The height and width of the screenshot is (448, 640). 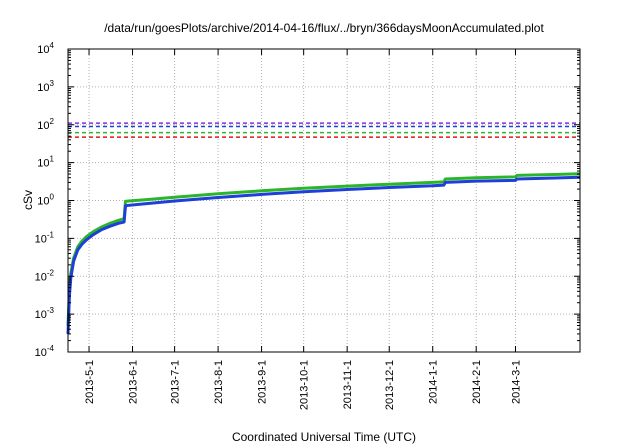 What do you see at coordinates (45, 237) in the screenshot?
I see `y-tick-label: 10⁻¹` at bounding box center [45, 237].